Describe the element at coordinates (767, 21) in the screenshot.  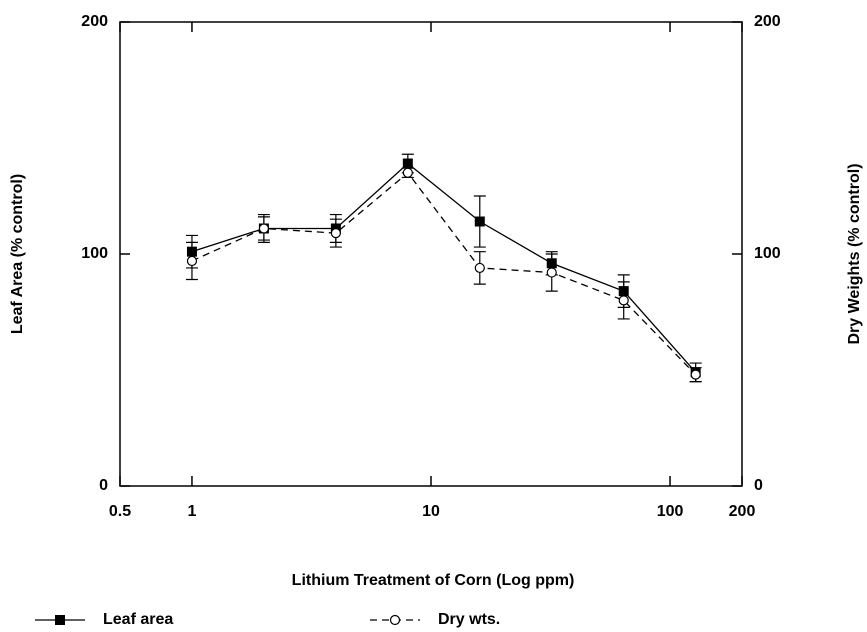
I see `y2-tick-label: 200` at that location.